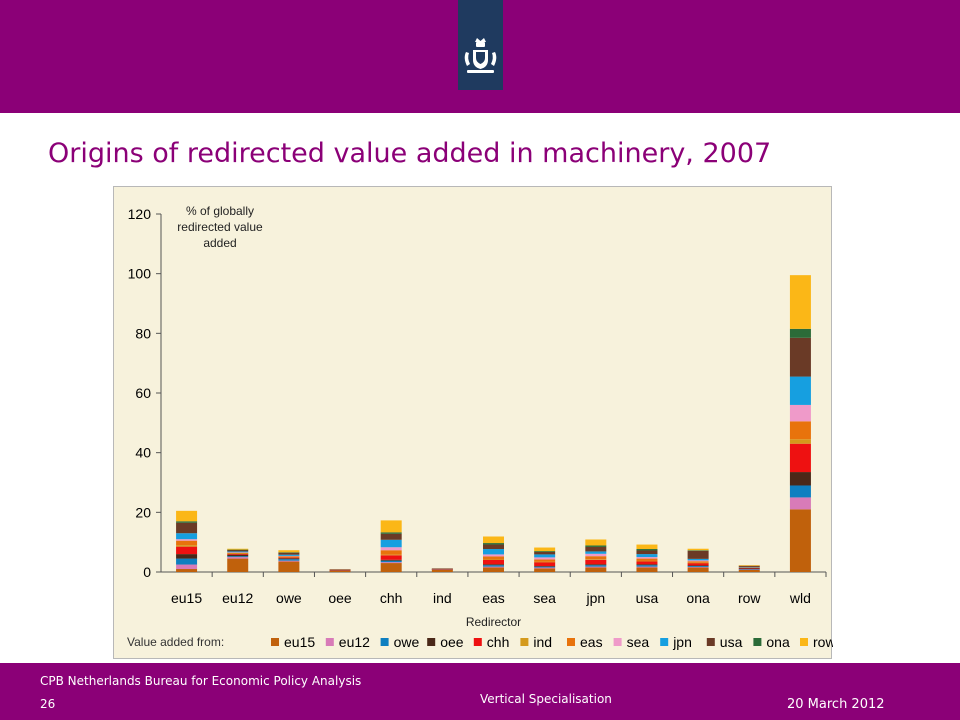 This screenshot has width=960, height=720. I want to click on bar-segment-row-eu12, so click(238, 549).